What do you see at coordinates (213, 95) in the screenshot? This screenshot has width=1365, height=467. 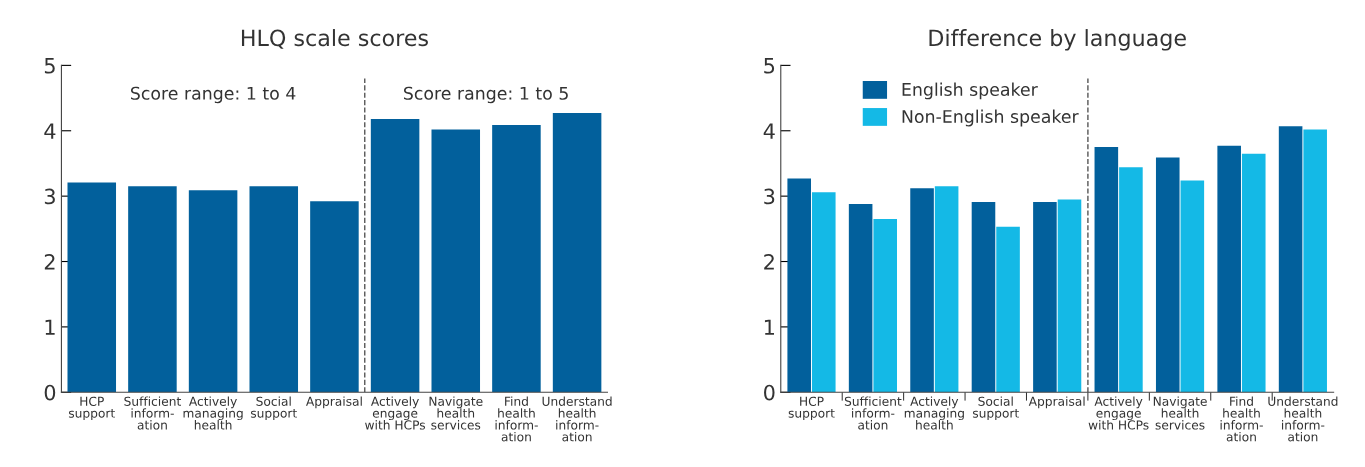 I see `annotation: Score range: 1 to 4` at bounding box center [213, 95].